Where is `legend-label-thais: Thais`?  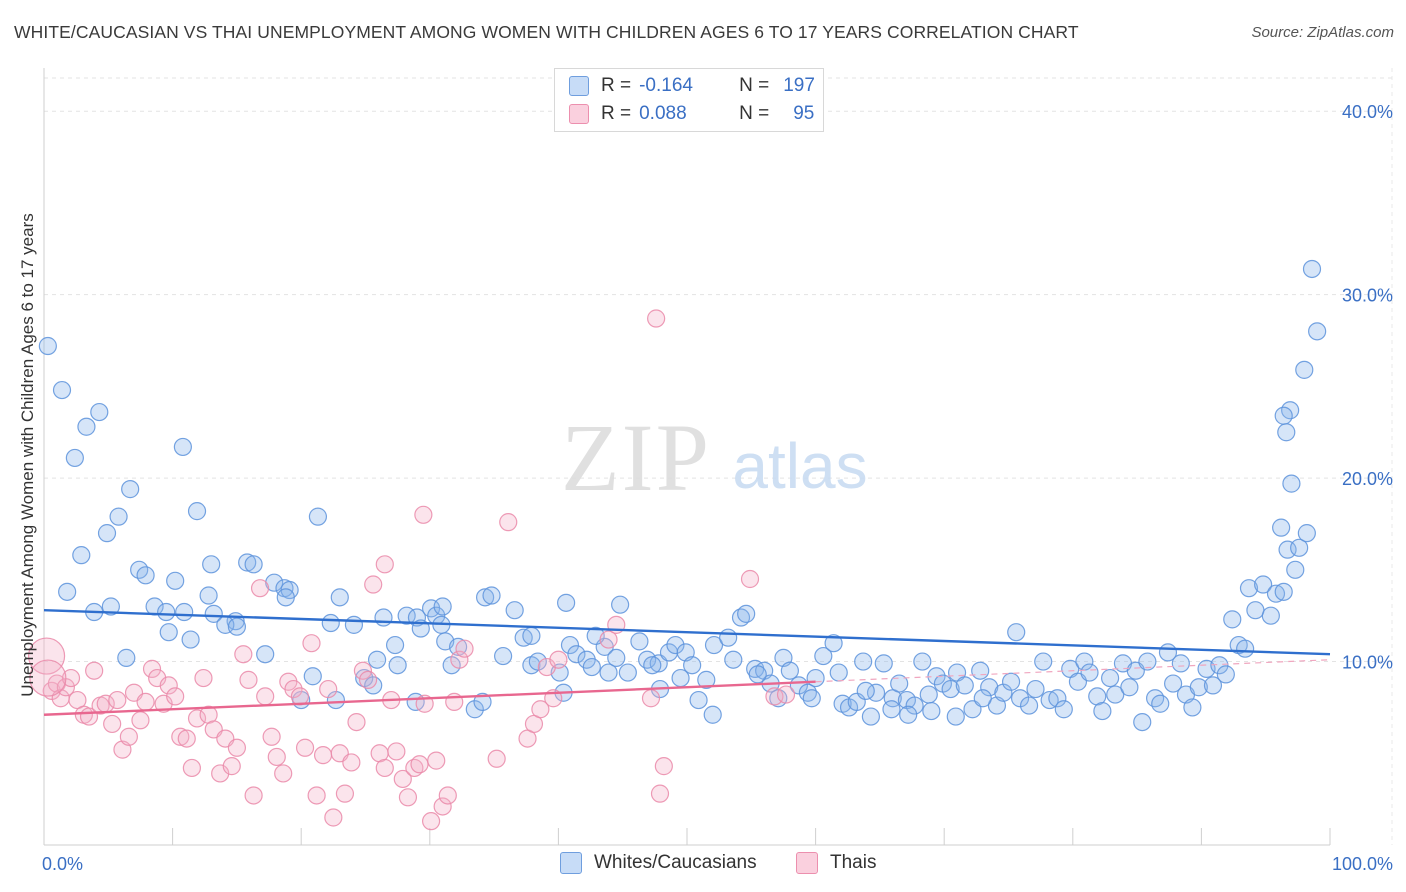
legend-label-thais: Thais is located at coordinates (853, 862).